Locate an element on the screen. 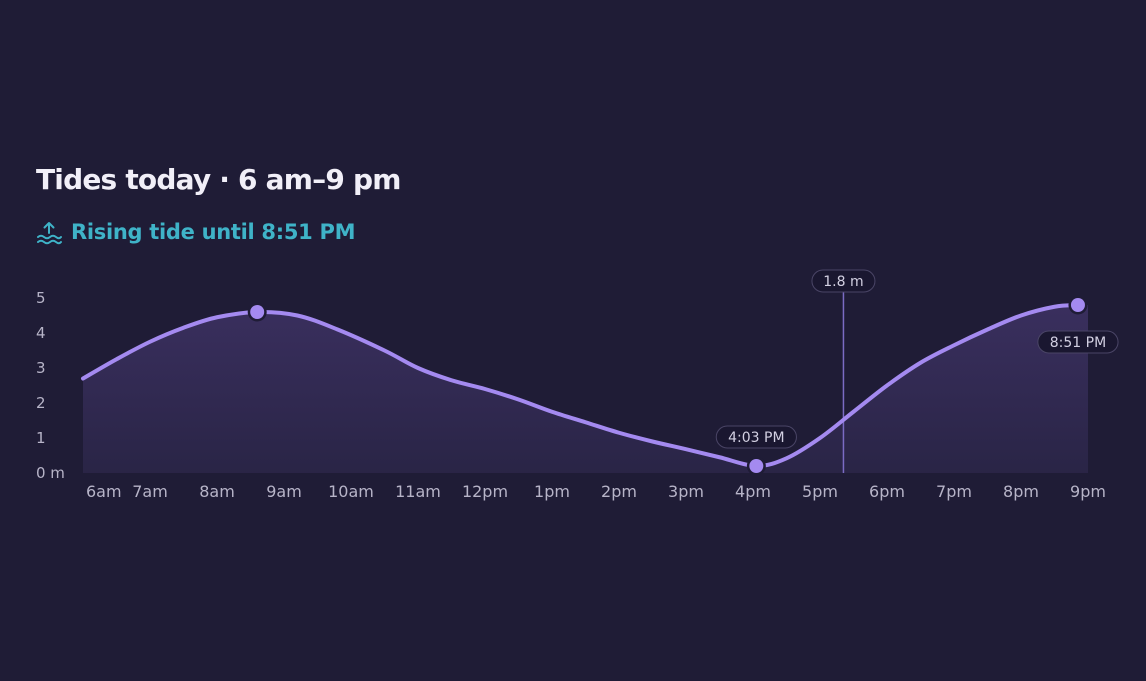 Image resolution: width=1146 pixels, height=681 pixels. x-tick-label: 5pm is located at coordinates (820, 491).